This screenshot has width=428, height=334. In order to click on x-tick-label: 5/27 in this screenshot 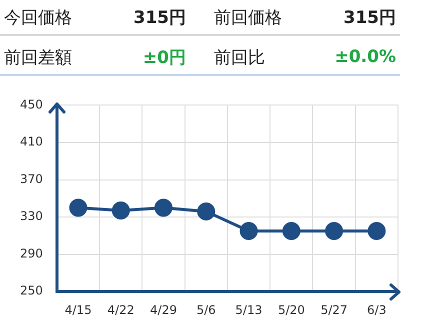, I will do `click(334, 309)`.